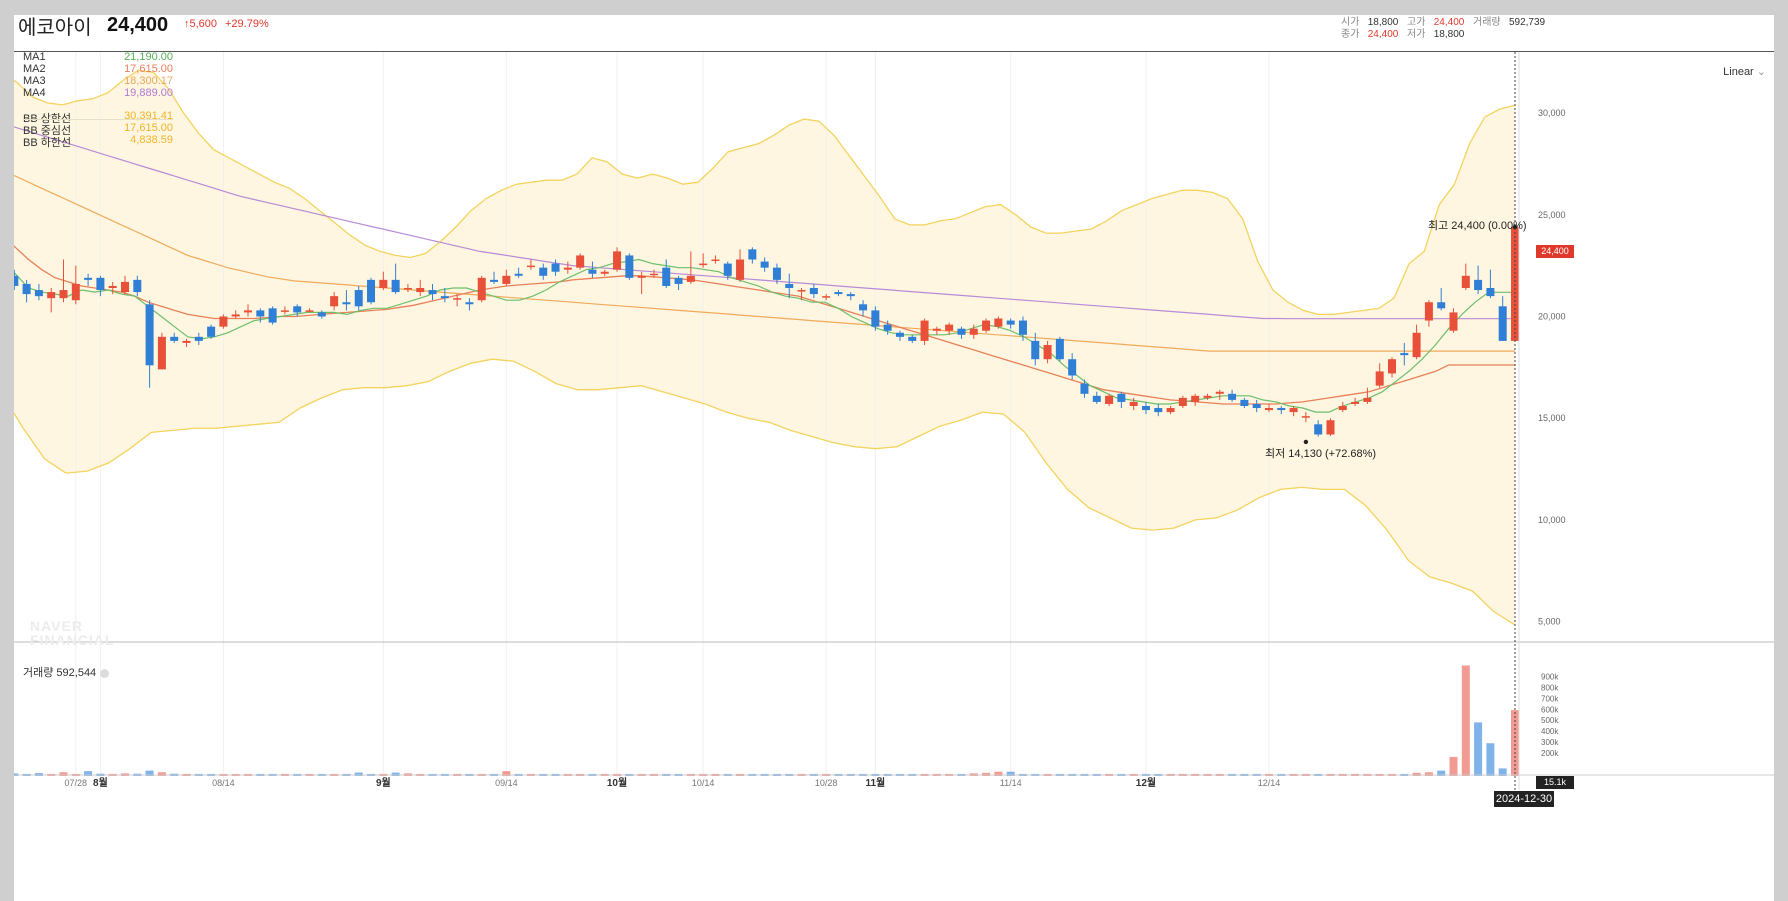 This screenshot has height=901, width=1788. I want to click on legend-value: 30,391.41, so click(148, 116).